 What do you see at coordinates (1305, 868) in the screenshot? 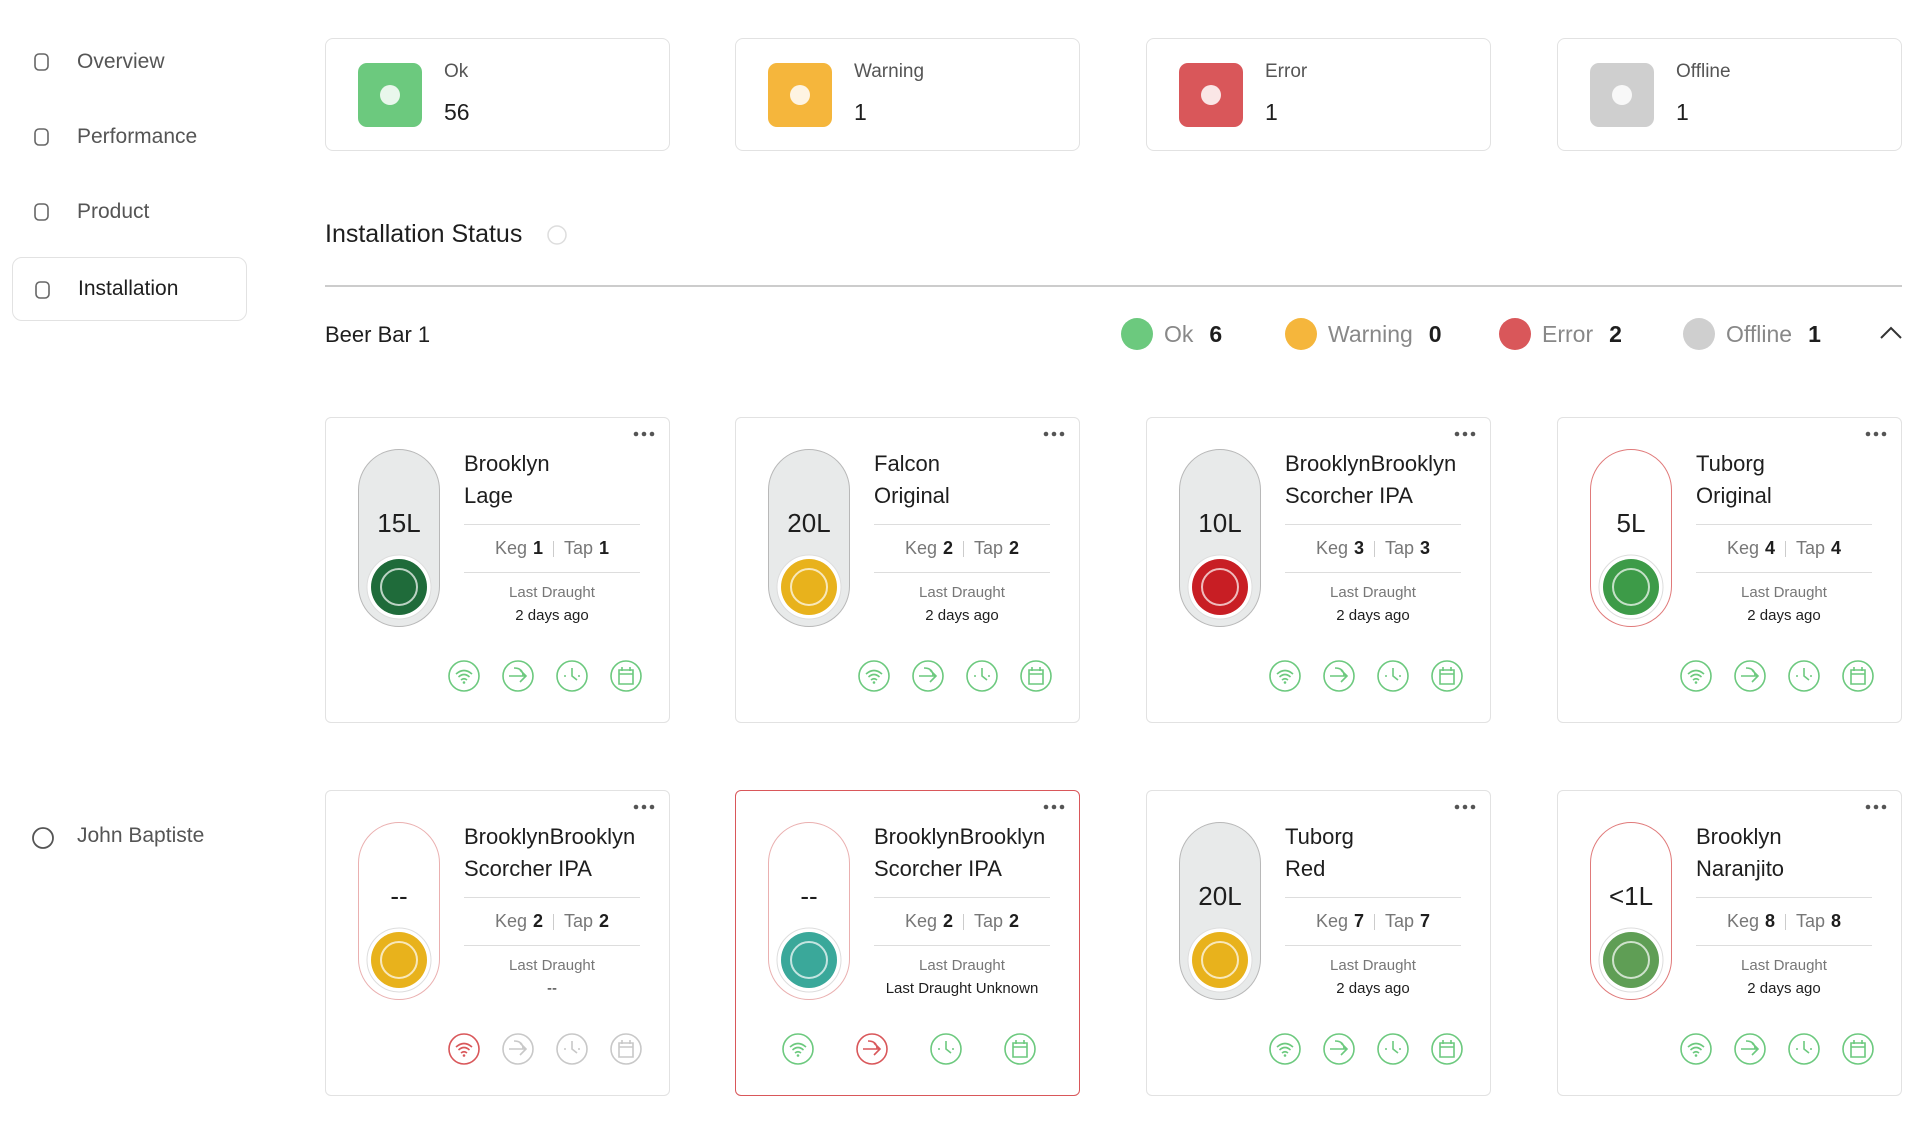
I see `keg-name: Red` at bounding box center [1305, 868].